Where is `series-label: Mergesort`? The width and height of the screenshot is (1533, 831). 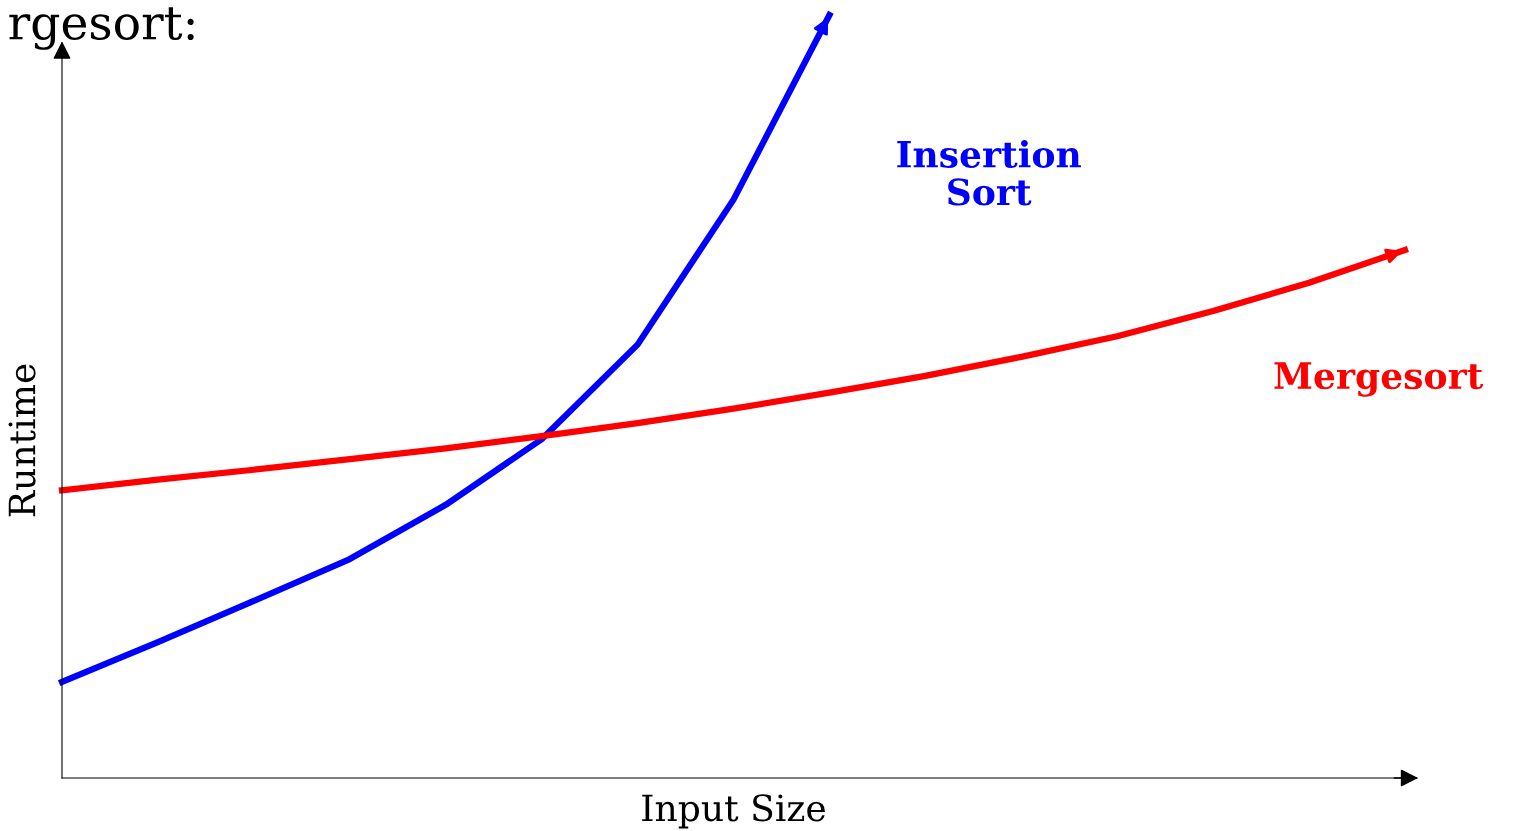
series-label: Mergesort is located at coordinates (1379, 379).